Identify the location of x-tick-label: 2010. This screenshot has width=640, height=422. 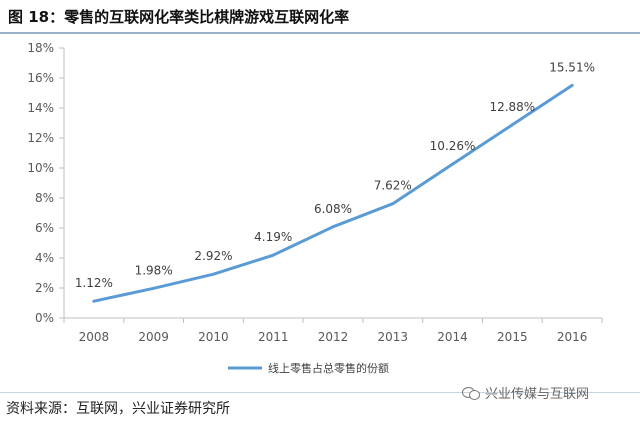
(213, 337).